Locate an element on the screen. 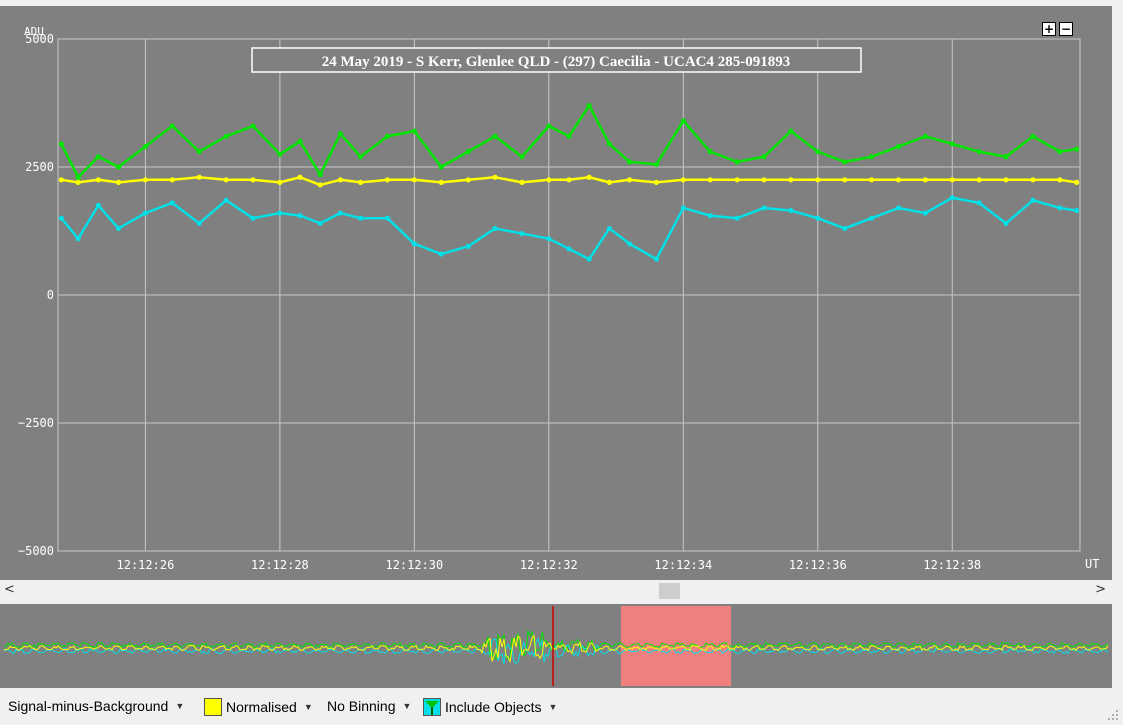  title-box is located at coordinates (556, 60).